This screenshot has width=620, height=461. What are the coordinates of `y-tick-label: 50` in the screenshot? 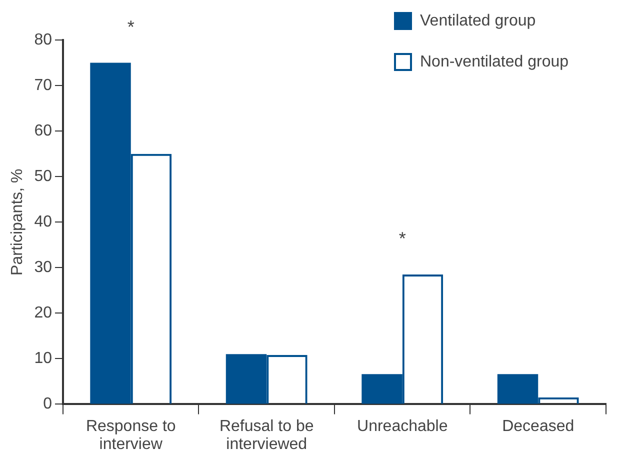 It's located at (43, 176).